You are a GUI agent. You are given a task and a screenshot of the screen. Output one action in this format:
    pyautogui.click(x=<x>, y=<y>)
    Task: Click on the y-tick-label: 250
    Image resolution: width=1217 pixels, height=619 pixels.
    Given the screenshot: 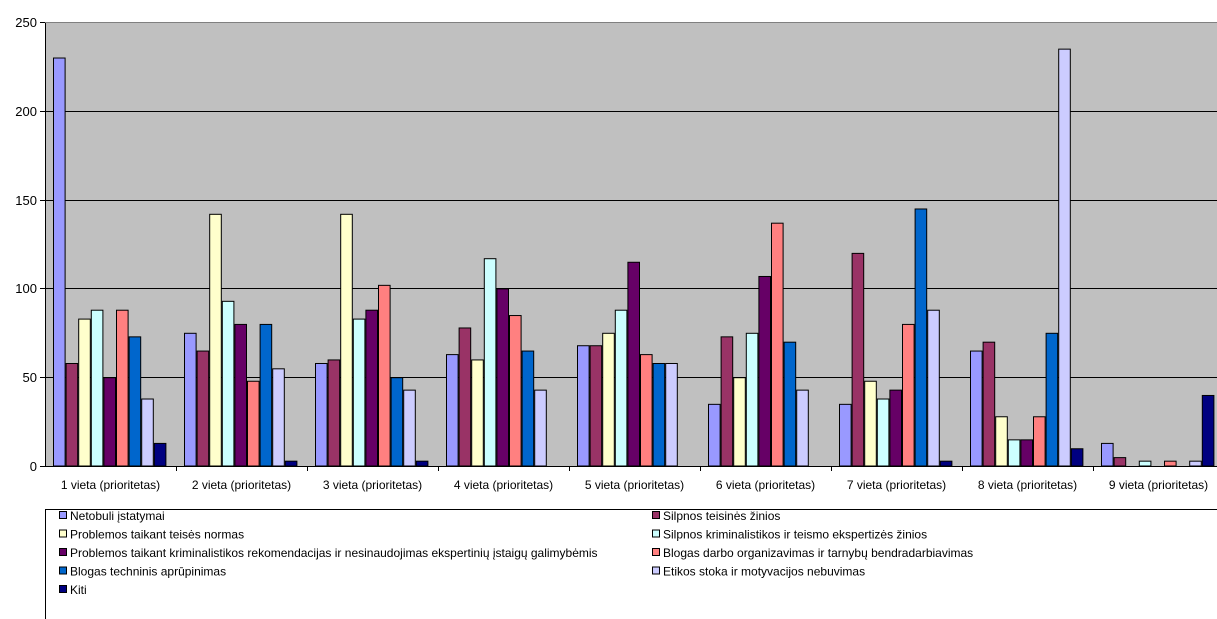 What is the action you would take?
    pyautogui.click(x=26, y=22)
    